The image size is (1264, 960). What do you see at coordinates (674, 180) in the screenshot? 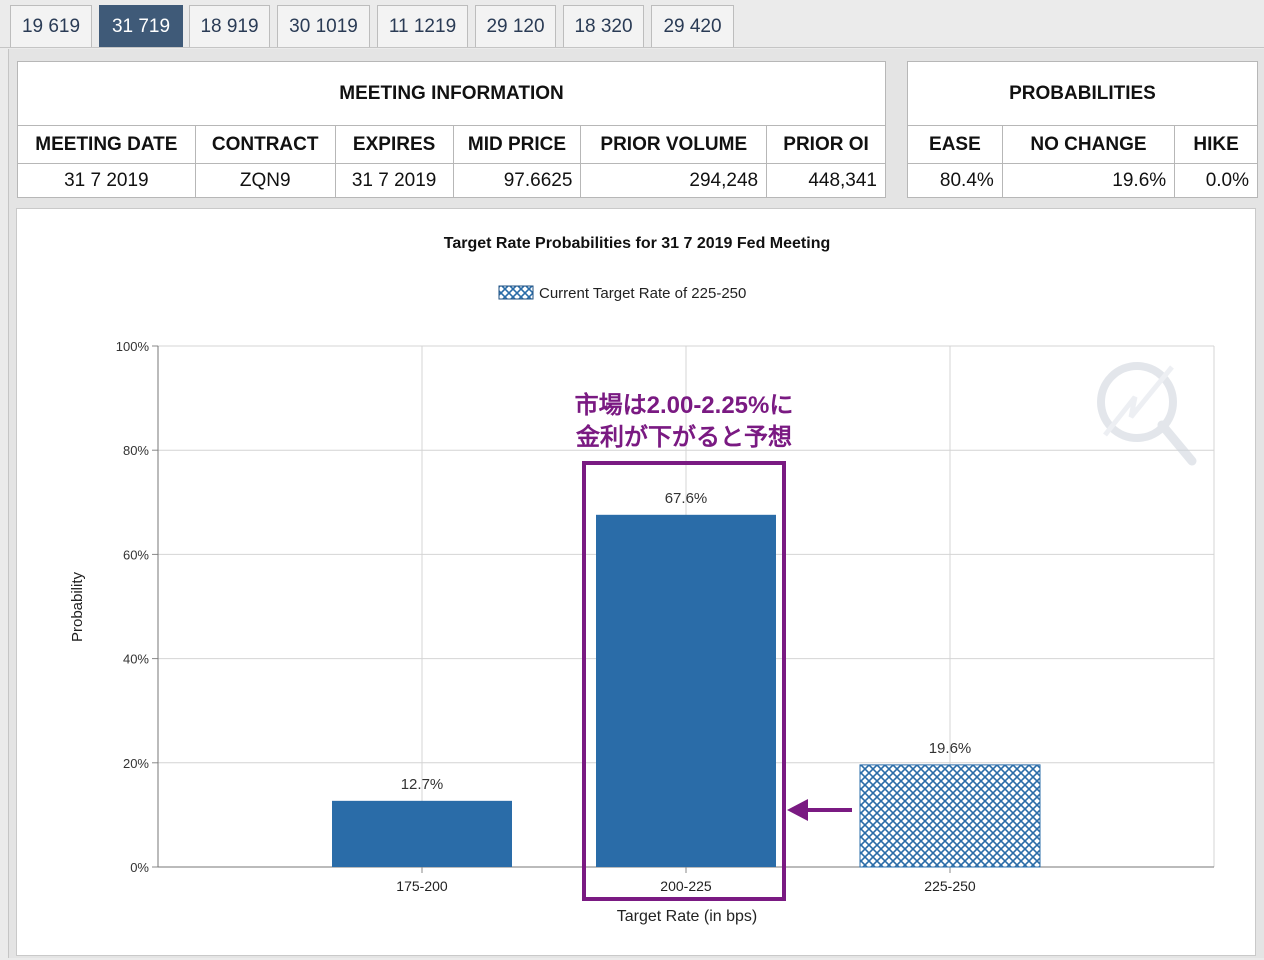
I see `prior-volume-value: 294,248` at bounding box center [674, 180].